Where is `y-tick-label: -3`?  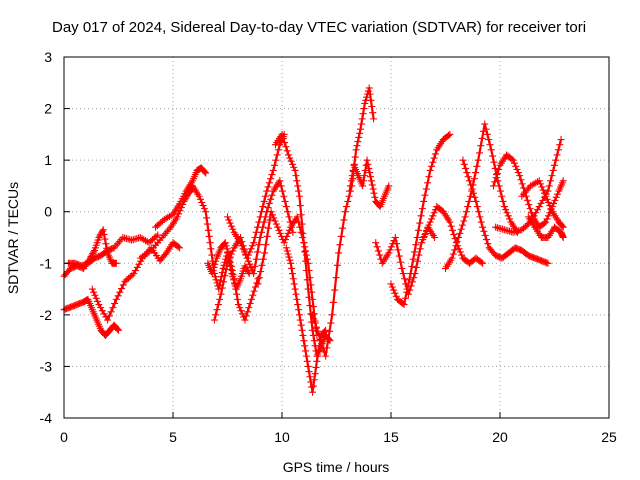
y-tick-label: -3 is located at coordinates (46, 366).